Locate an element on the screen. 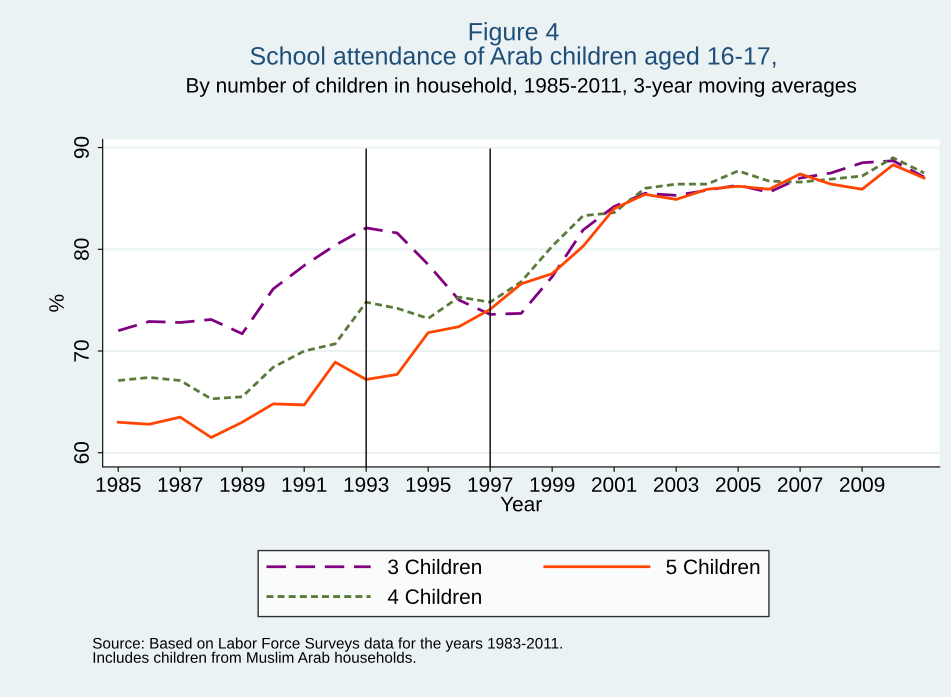 The height and width of the screenshot is (697, 951). x-axis-title: Year is located at coordinates (521, 504).